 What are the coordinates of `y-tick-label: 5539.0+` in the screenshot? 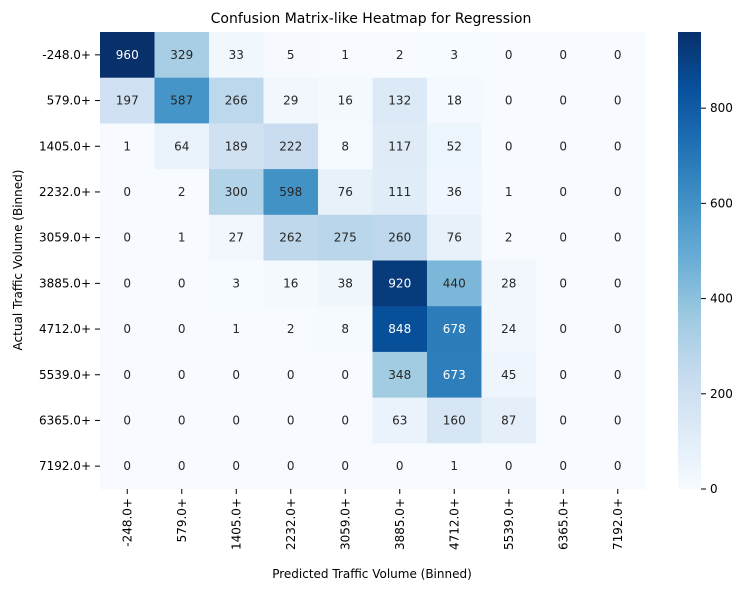 It's located at (65, 375).